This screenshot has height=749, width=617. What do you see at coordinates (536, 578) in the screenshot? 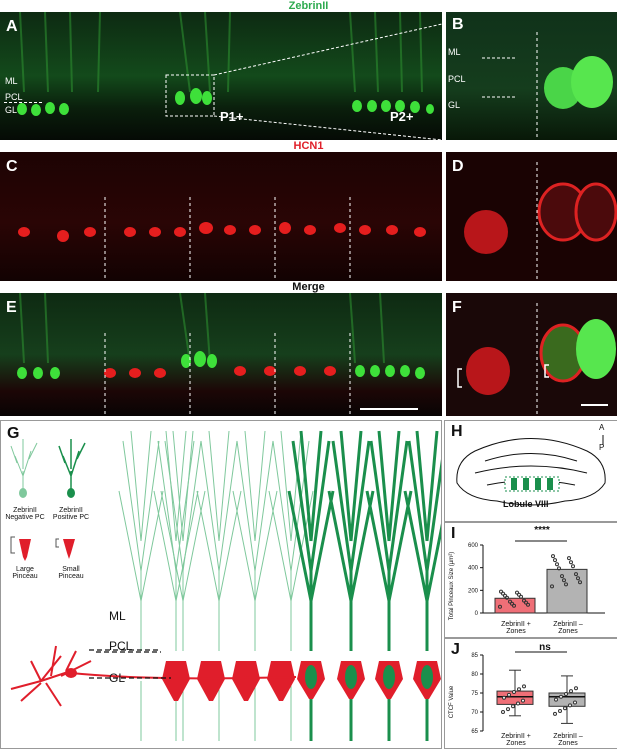
I see `panel-i-chart: 0 200 400 600` at bounding box center [536, 578].